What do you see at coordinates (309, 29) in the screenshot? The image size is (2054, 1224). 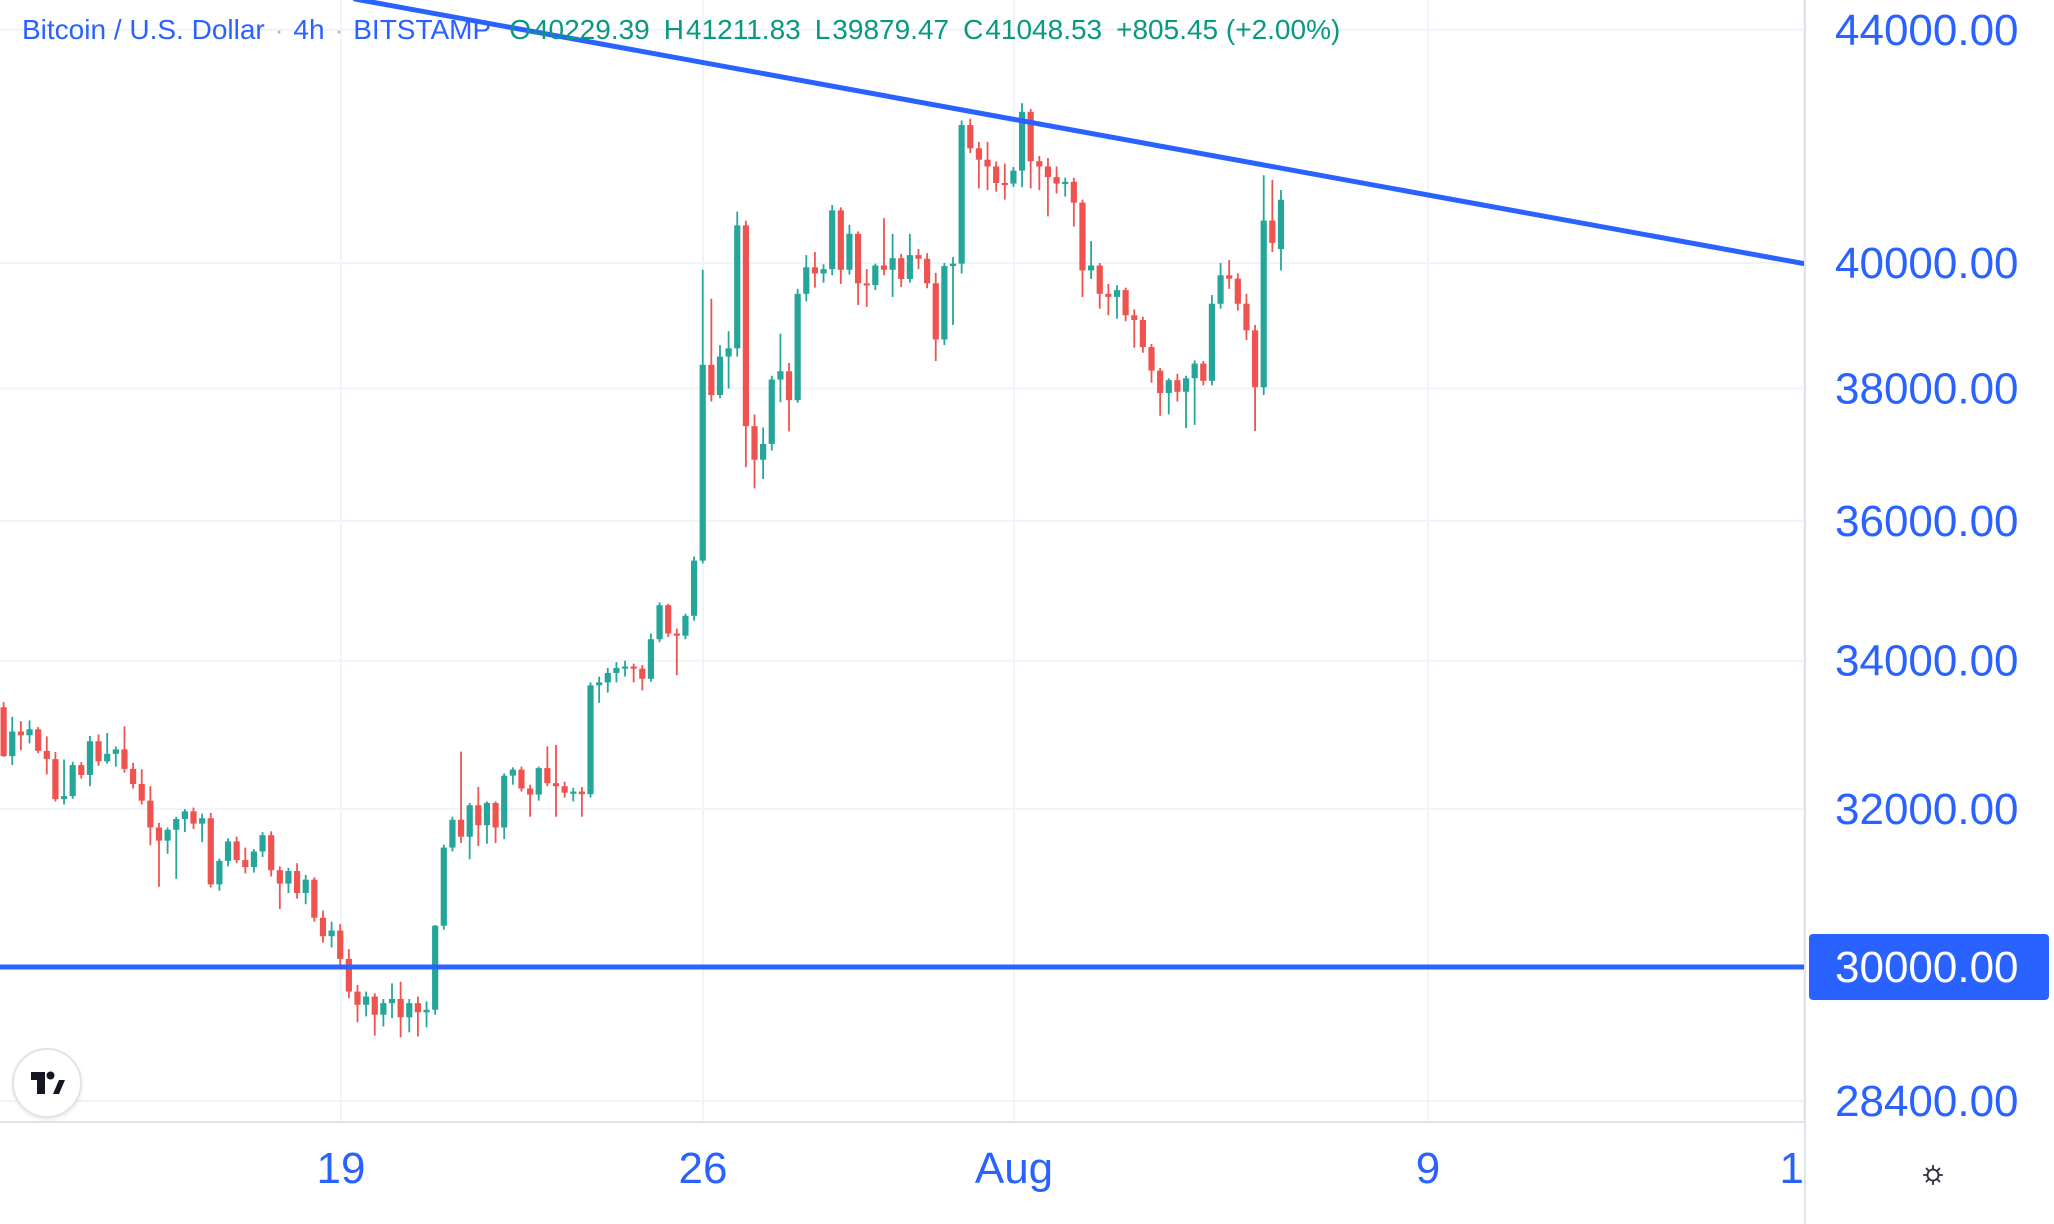 I see `interval-label: 4h` at bounding box center [309, 29].